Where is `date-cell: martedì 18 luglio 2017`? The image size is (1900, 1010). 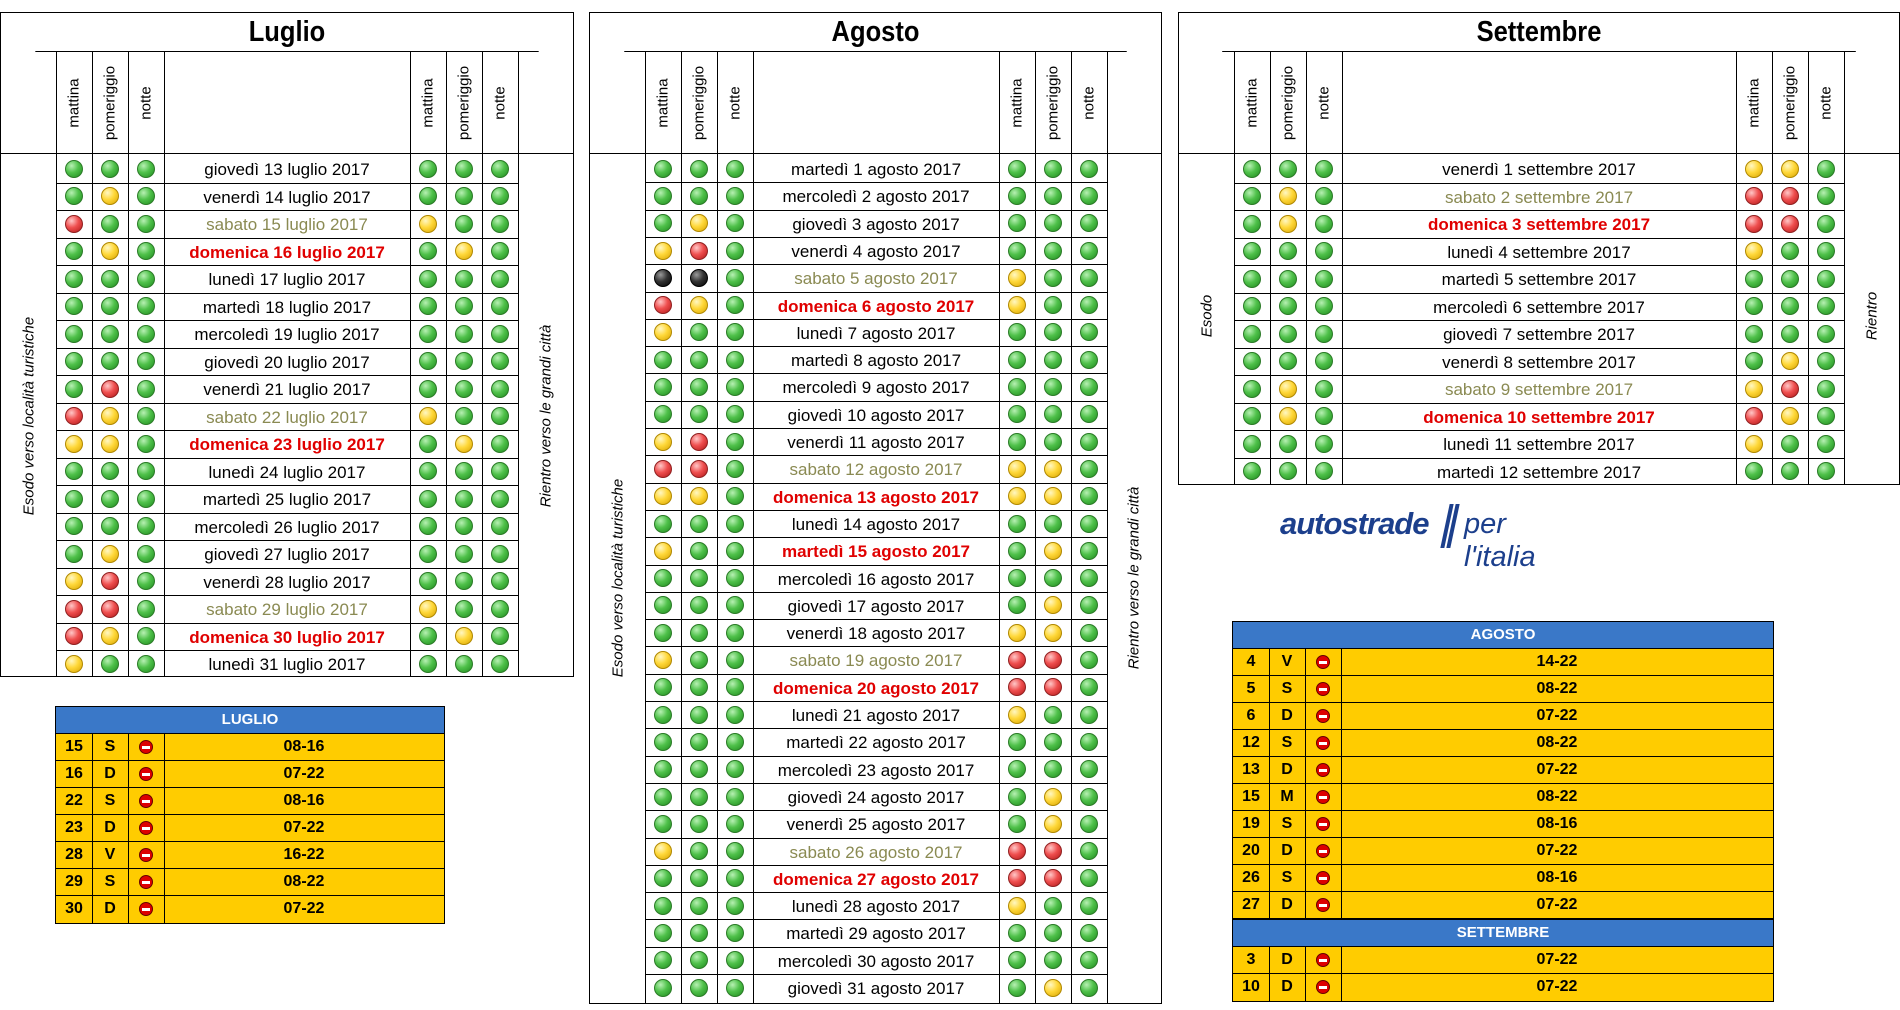
date-cell: martedì 18 luglio 2017 is located at coordinates (287, 307).